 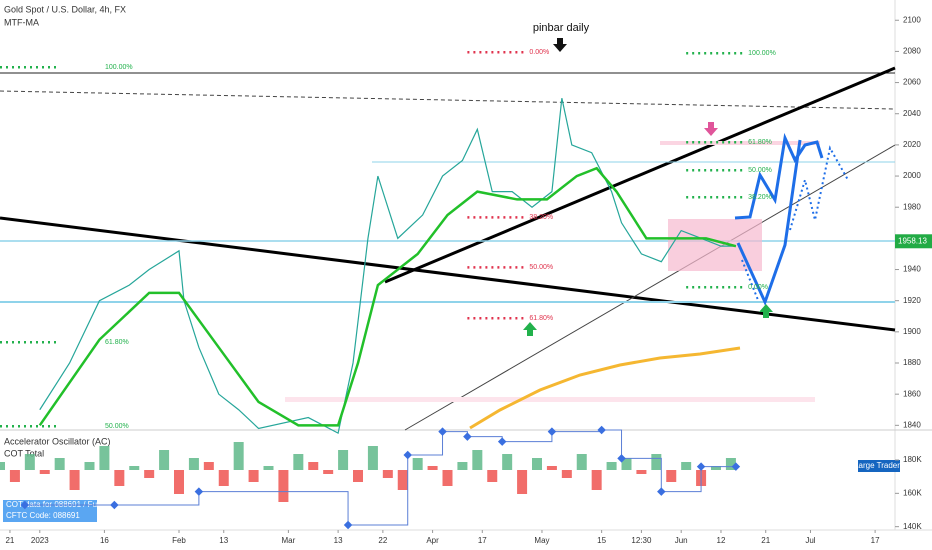 What do you see at coordinates (104, 540) in the screenshot?
I see `x-tick-label: 16` at bounding box center [104, 540].